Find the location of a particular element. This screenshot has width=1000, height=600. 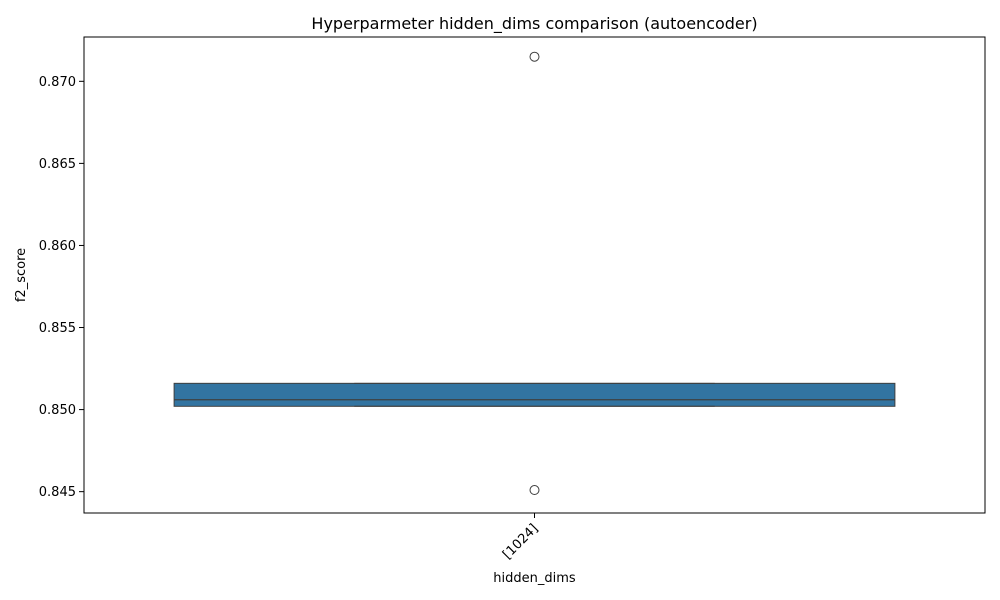

y-axis-ticks: 0.845 0.850 0.855 0.860 0.865 0.870 is located at coordinates (61, 287).